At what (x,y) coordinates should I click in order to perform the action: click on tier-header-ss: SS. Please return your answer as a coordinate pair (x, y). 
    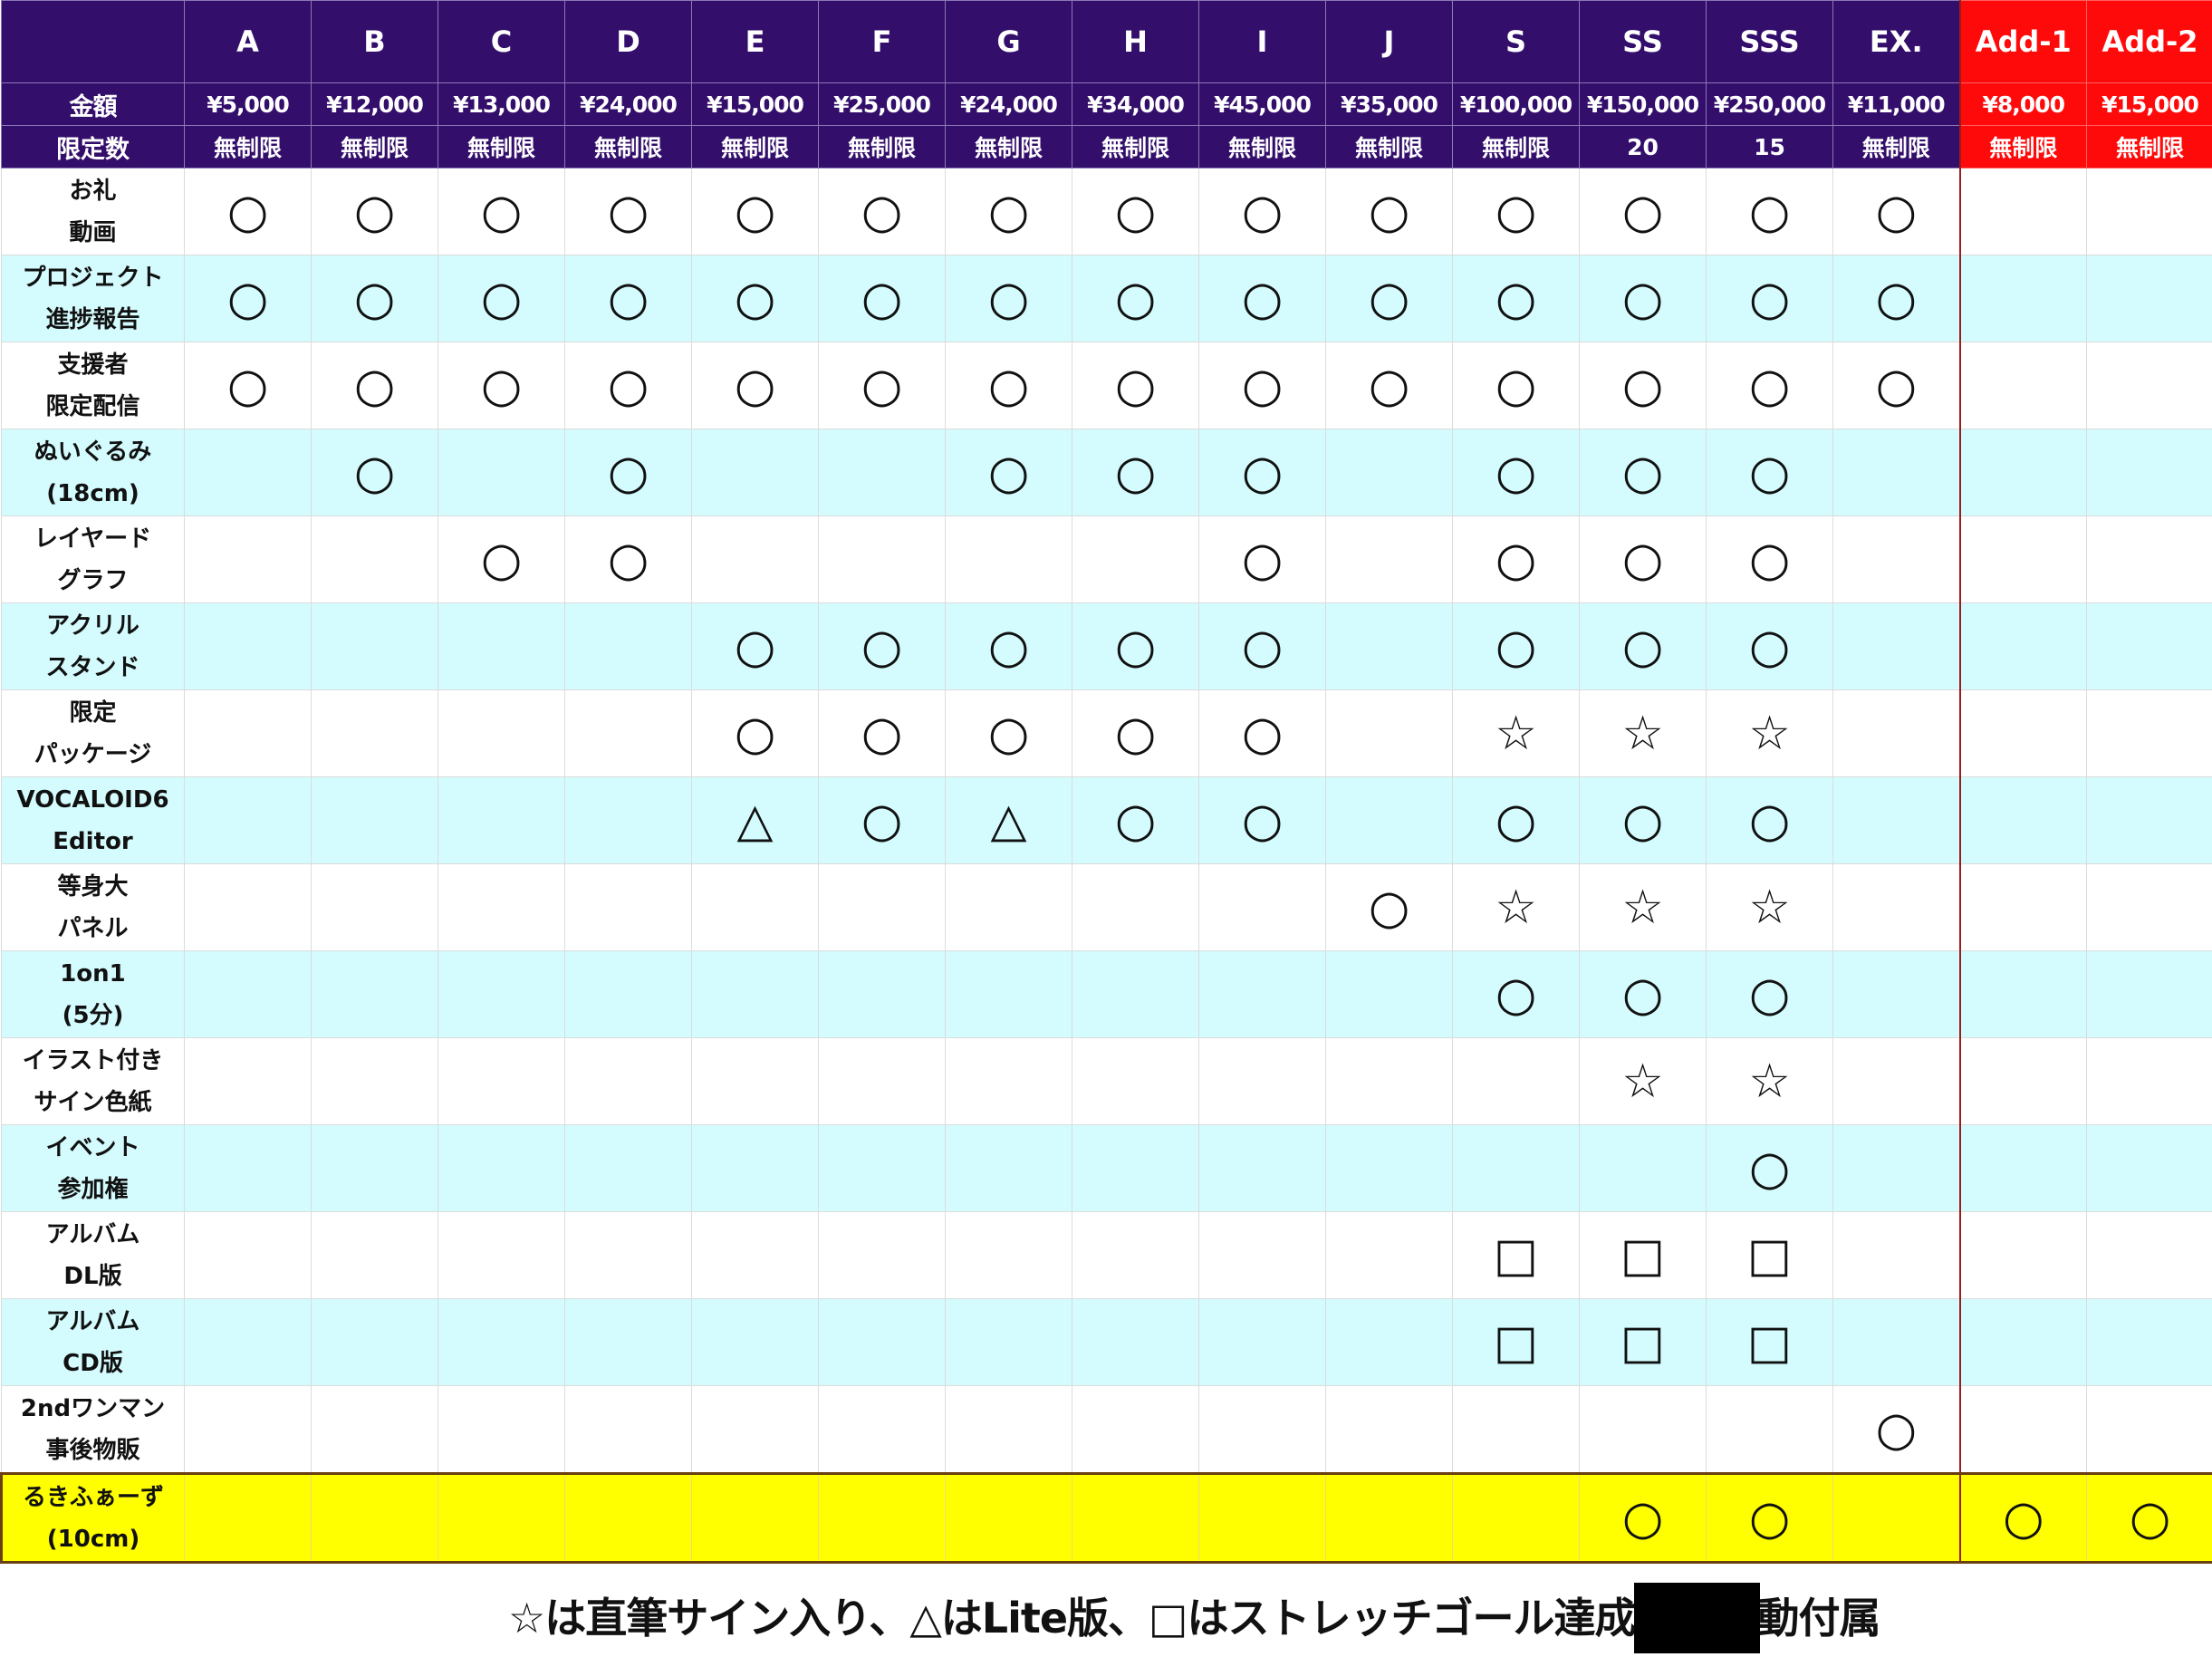
    Looking at the image, I should click on (1643, 42).